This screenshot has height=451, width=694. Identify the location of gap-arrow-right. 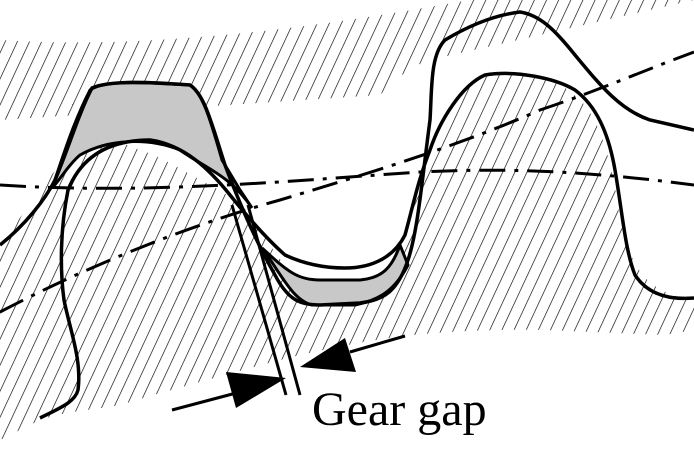
(353, 353).